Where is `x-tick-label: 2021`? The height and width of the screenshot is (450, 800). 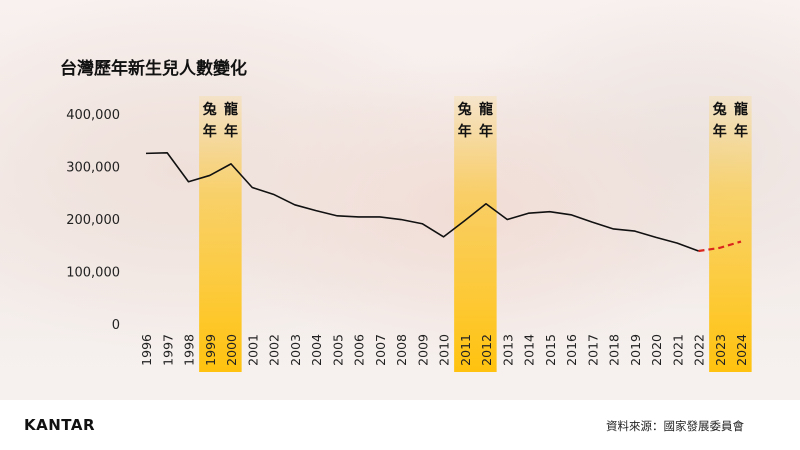 x-tick-label: 2021 is located at coordinates (677, 350).